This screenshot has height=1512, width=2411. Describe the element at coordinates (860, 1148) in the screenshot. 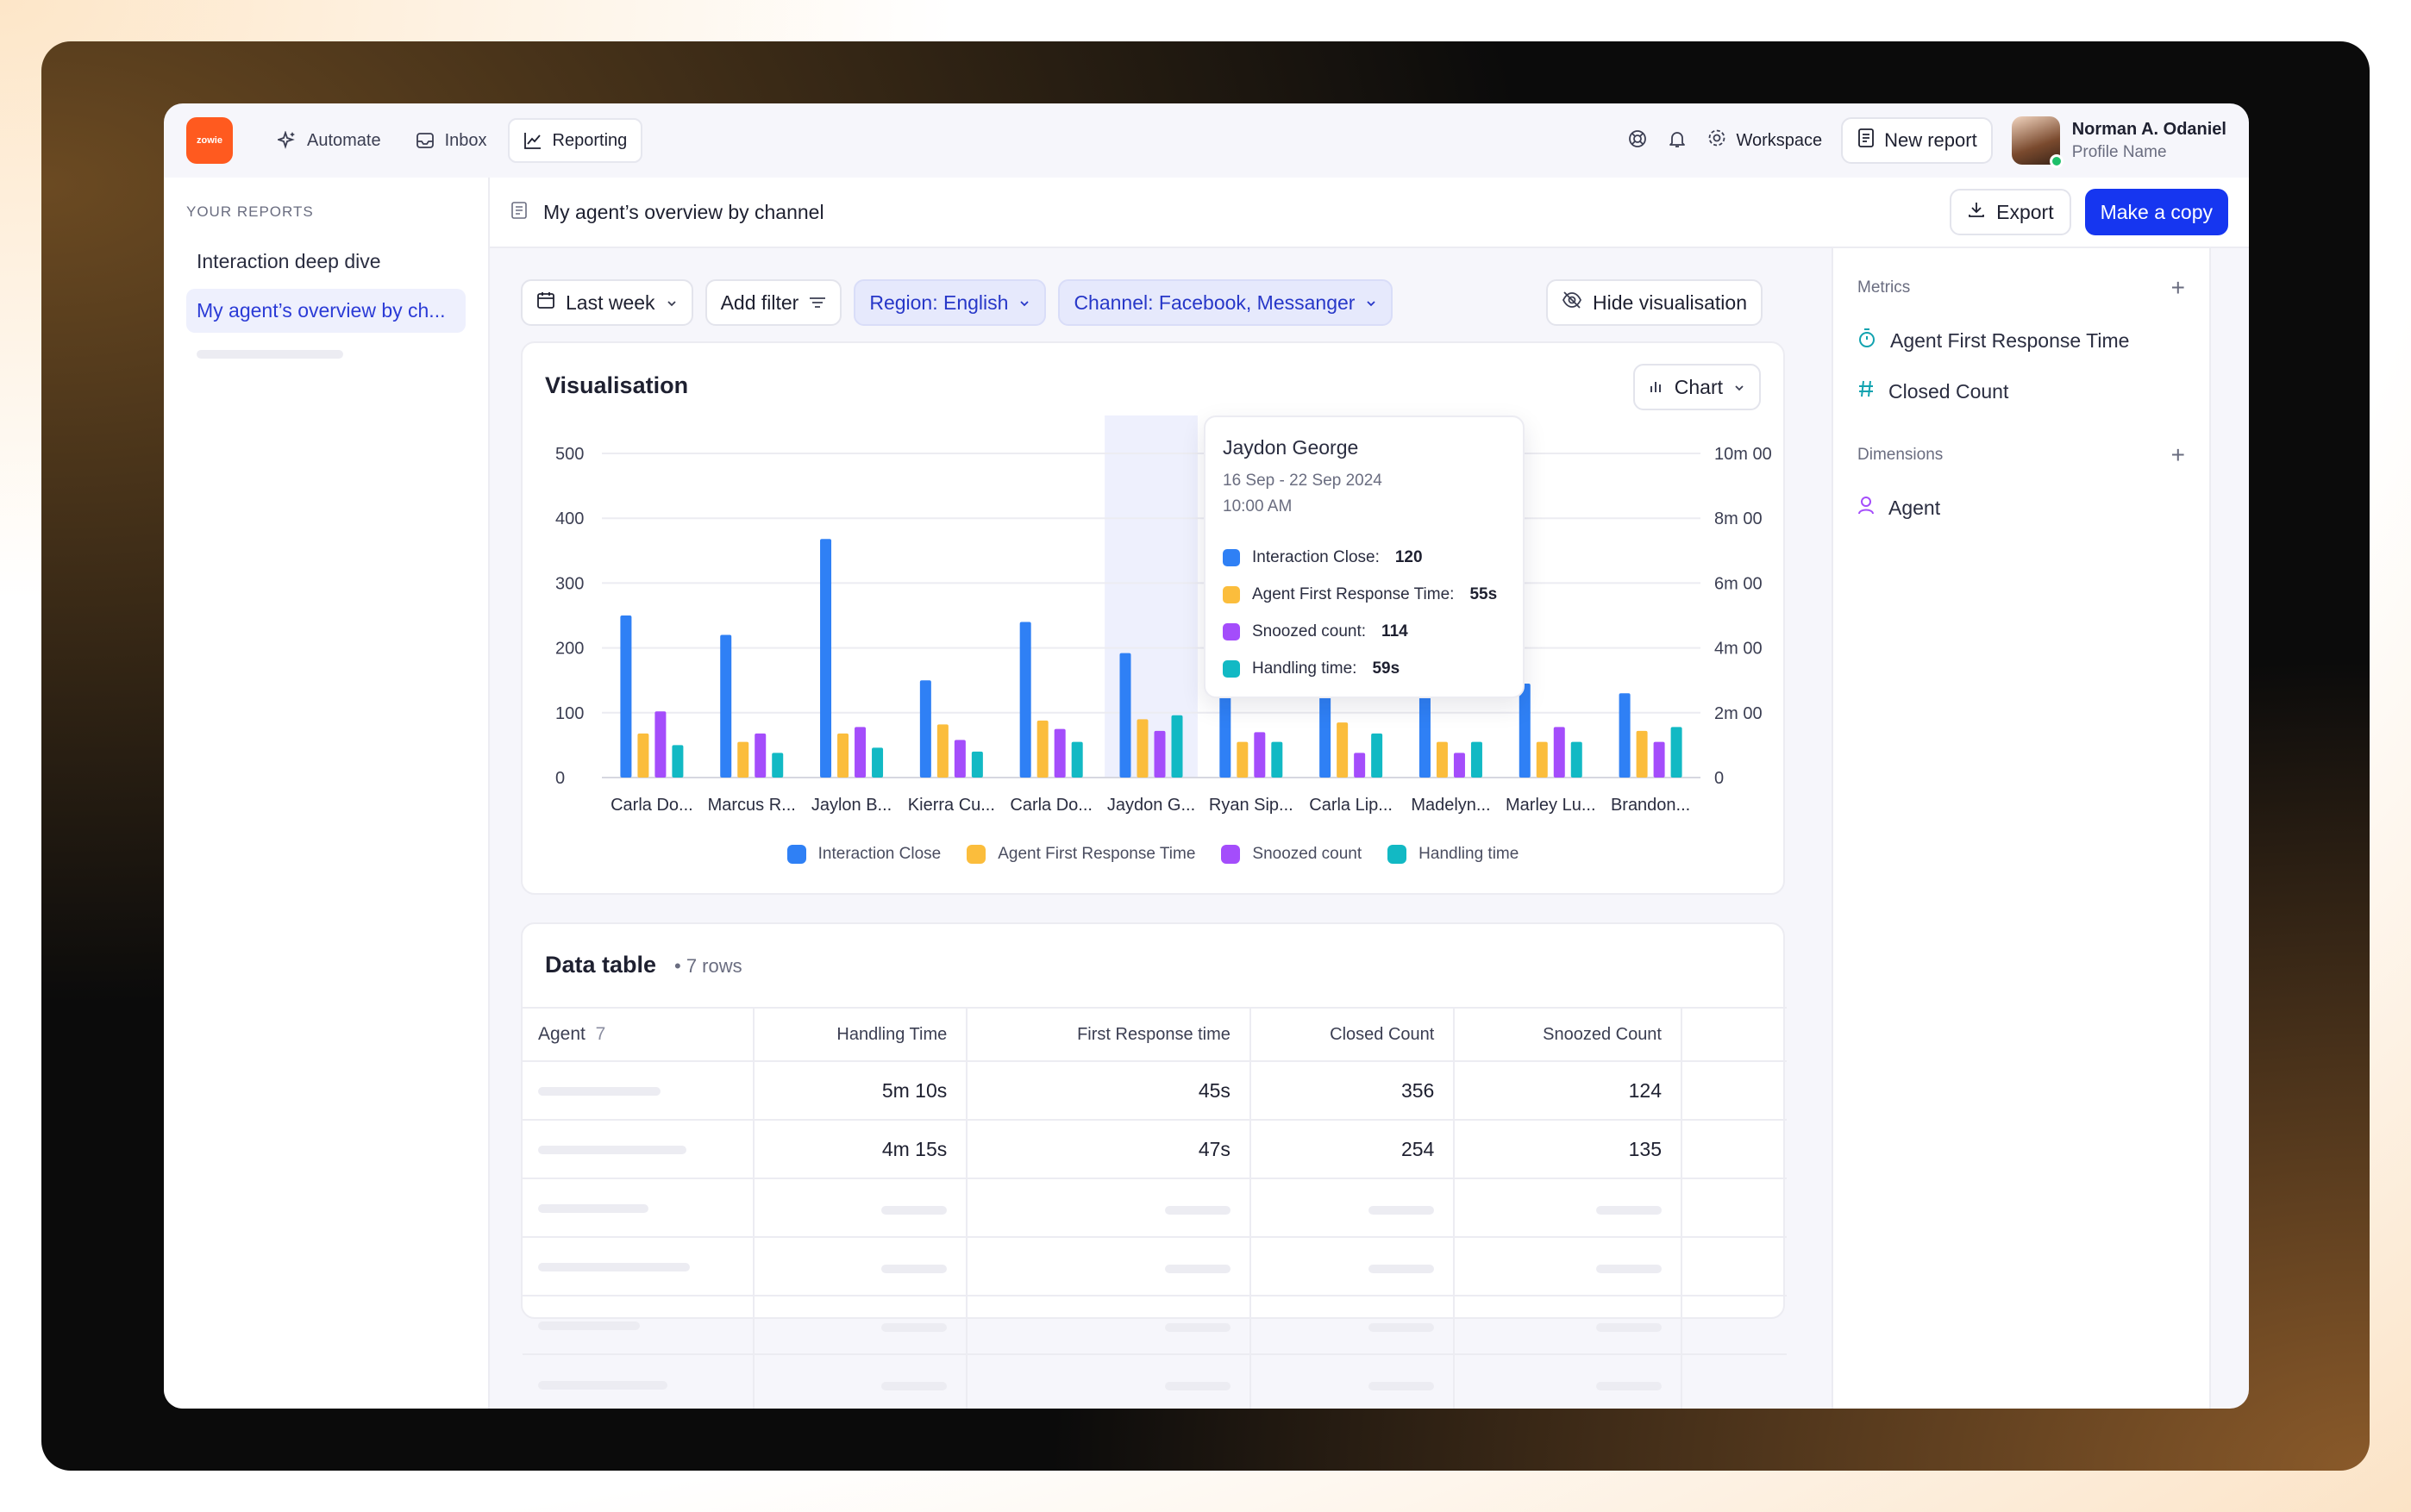

I see `handling-time-cell: 4m 15s` at that location.